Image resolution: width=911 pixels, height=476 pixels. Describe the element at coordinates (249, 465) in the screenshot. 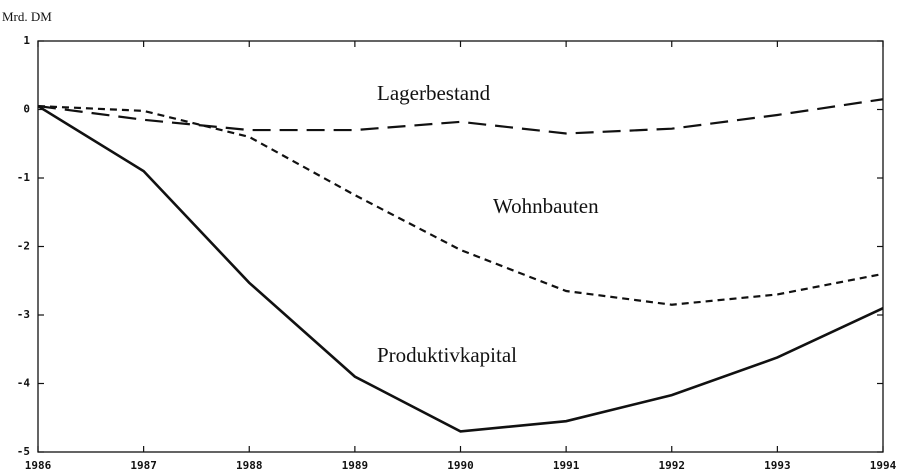

I see `x-tick-label: 1988` at that location.